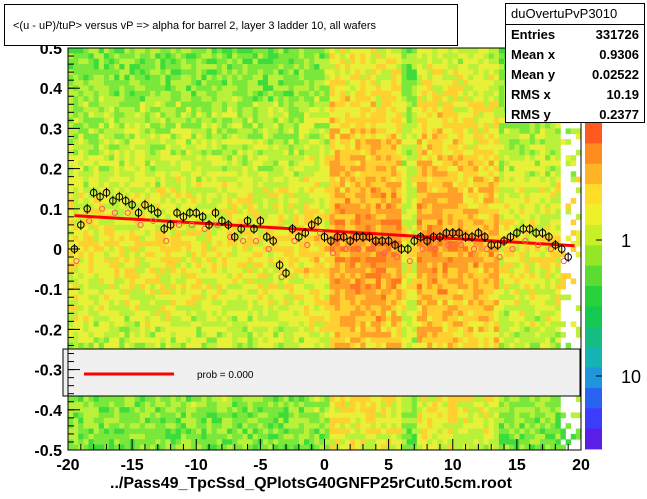  I want to click on stats-row: Mean y 0.02522, so click(575, 75).